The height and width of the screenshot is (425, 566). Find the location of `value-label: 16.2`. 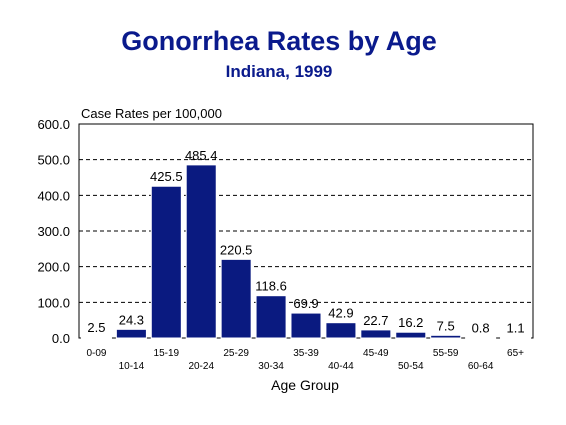

value-label: 16.2 is located at coordinates (410, 322).